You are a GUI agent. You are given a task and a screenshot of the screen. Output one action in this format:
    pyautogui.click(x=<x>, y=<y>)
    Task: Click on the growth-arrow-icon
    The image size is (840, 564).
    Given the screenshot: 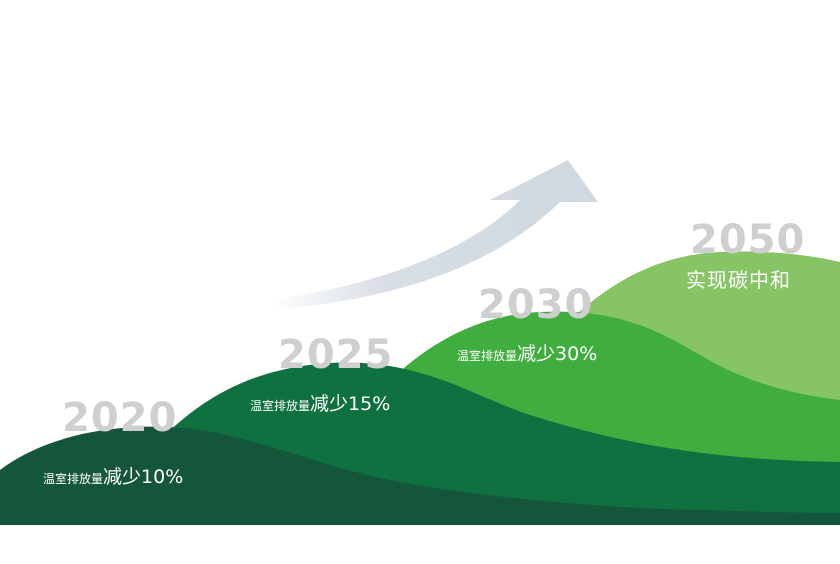 What is the action you would take?
    pyautogui.click(x=434, y=235)
    